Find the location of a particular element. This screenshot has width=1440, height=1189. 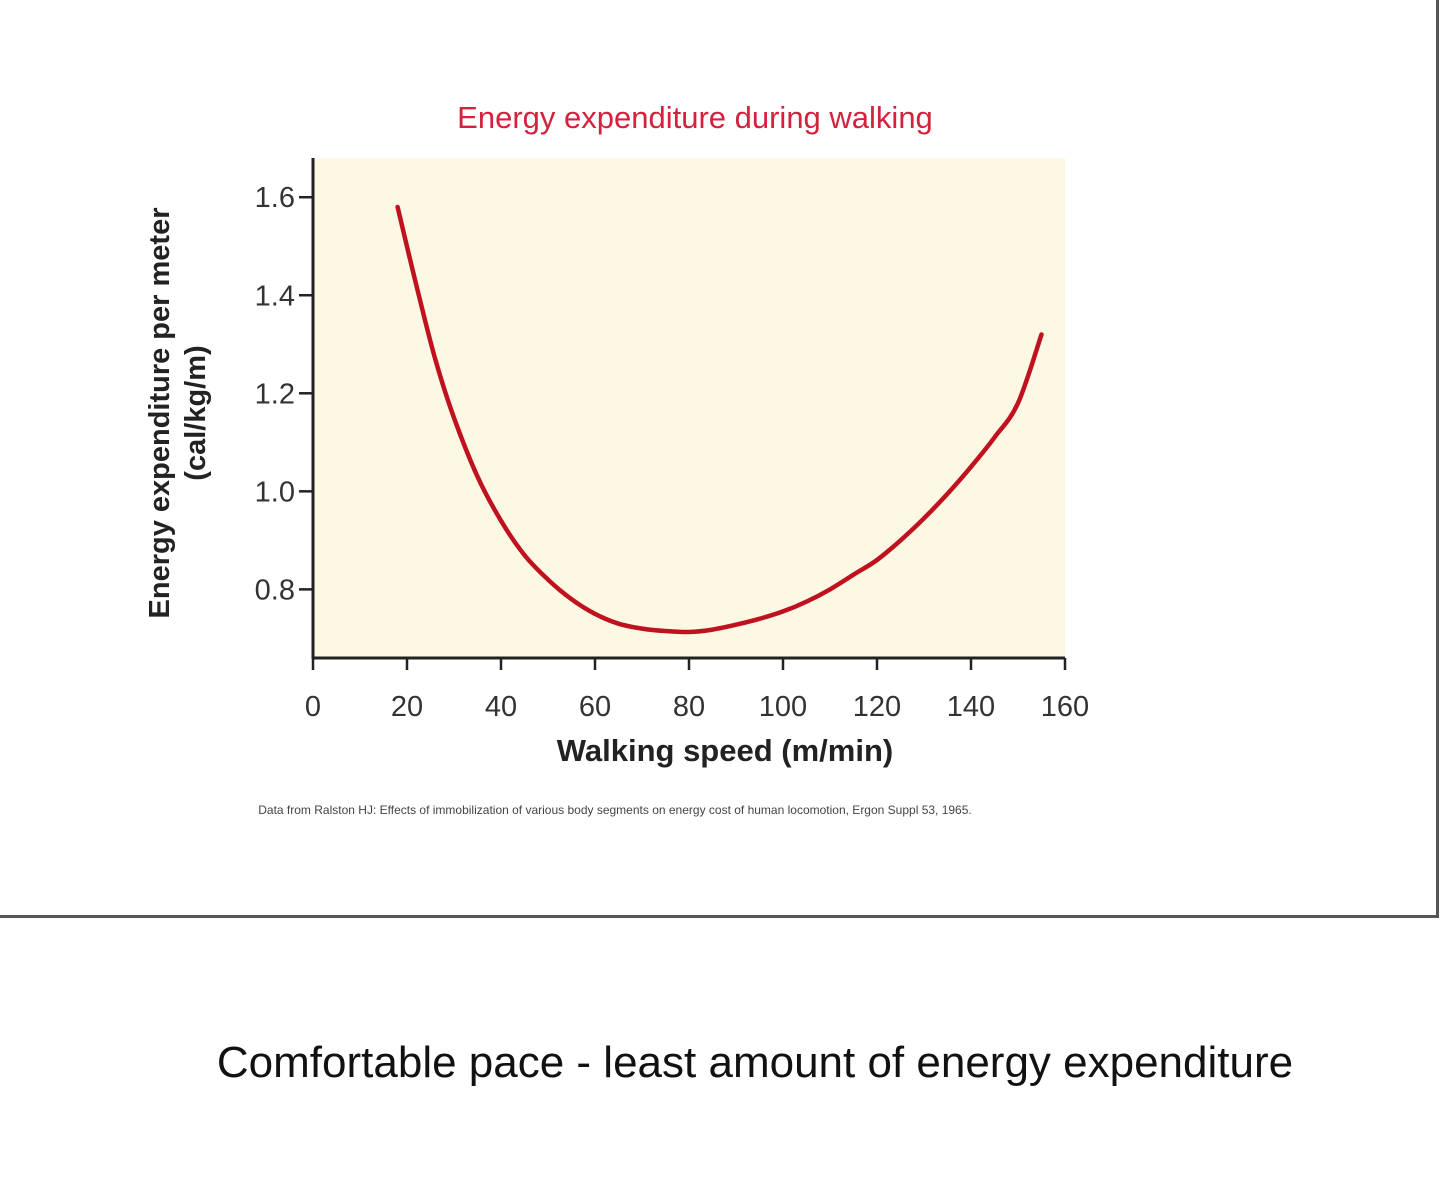

x-tick-label: 0 is located at coordinates (313, 707).